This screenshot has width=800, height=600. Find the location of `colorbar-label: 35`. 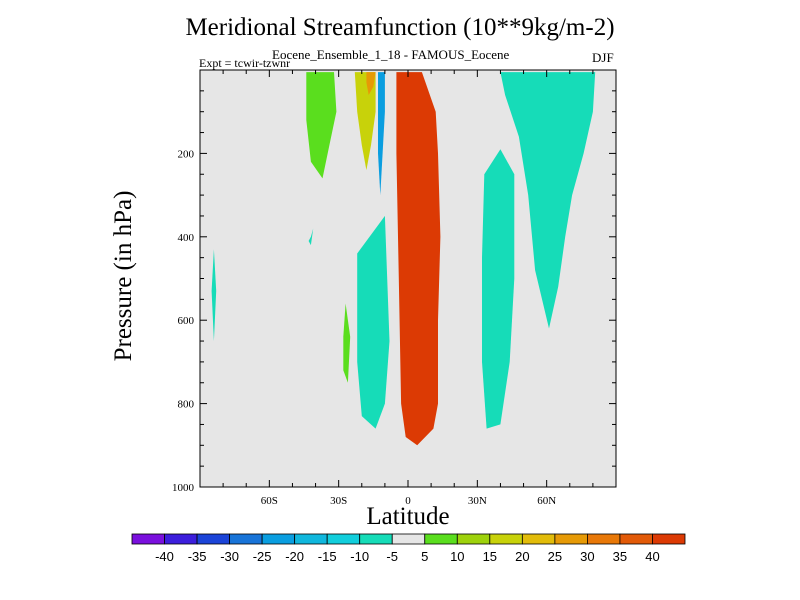

colorbar-label: 35 is located at coordinates (620, 556).